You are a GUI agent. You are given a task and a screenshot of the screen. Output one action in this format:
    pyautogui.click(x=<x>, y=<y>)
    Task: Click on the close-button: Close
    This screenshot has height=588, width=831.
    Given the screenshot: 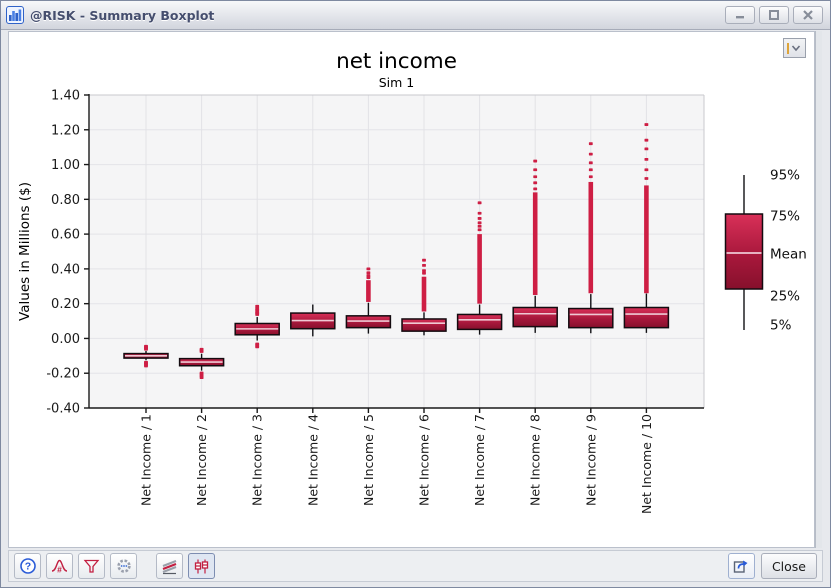 What is the action you would take?
    pyautogui.click(x=788, y=566)
    